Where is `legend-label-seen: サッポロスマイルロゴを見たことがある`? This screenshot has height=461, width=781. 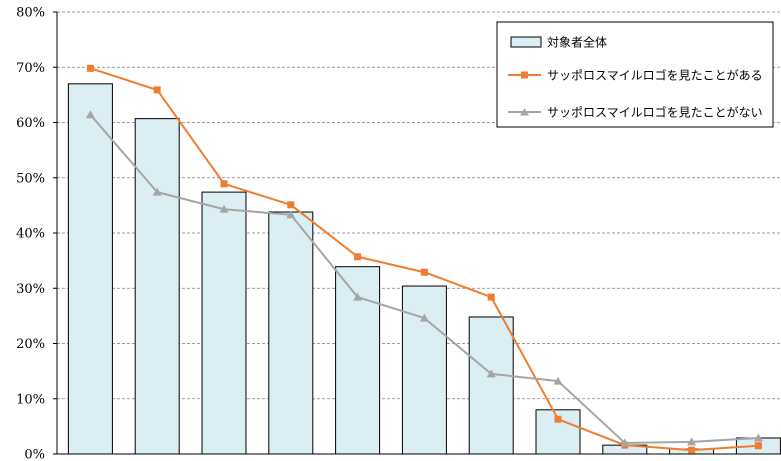
legend-label-seen: サッポロスマイルロゴを見たことがある is located at coordinates (655, 75).